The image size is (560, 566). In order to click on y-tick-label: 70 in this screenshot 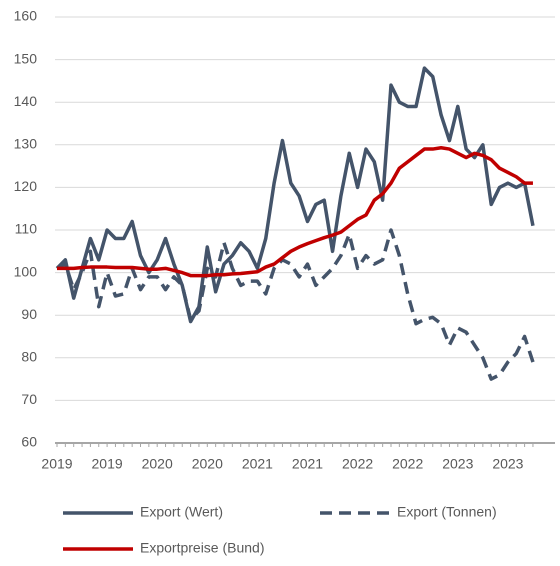, I will do `click(29, 399)`.